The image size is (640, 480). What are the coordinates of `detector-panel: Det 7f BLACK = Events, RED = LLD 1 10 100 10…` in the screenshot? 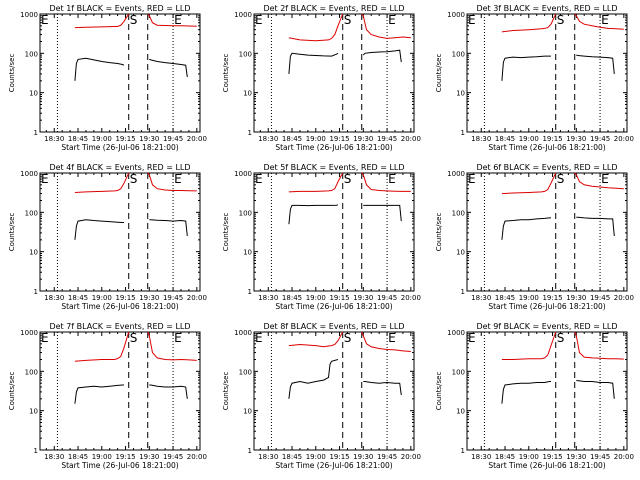 It's located at (107, 396).